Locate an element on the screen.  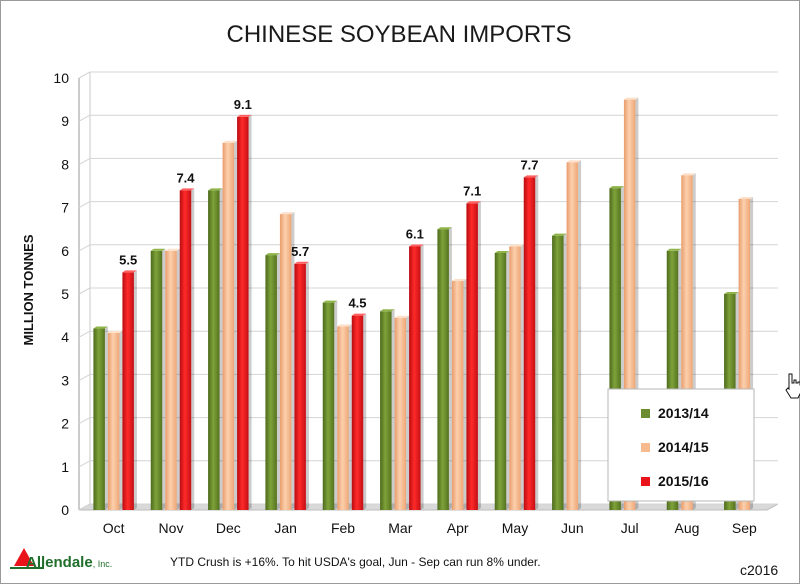
logo-text: Allendale, Inc. is located at coordinates (69, 562).